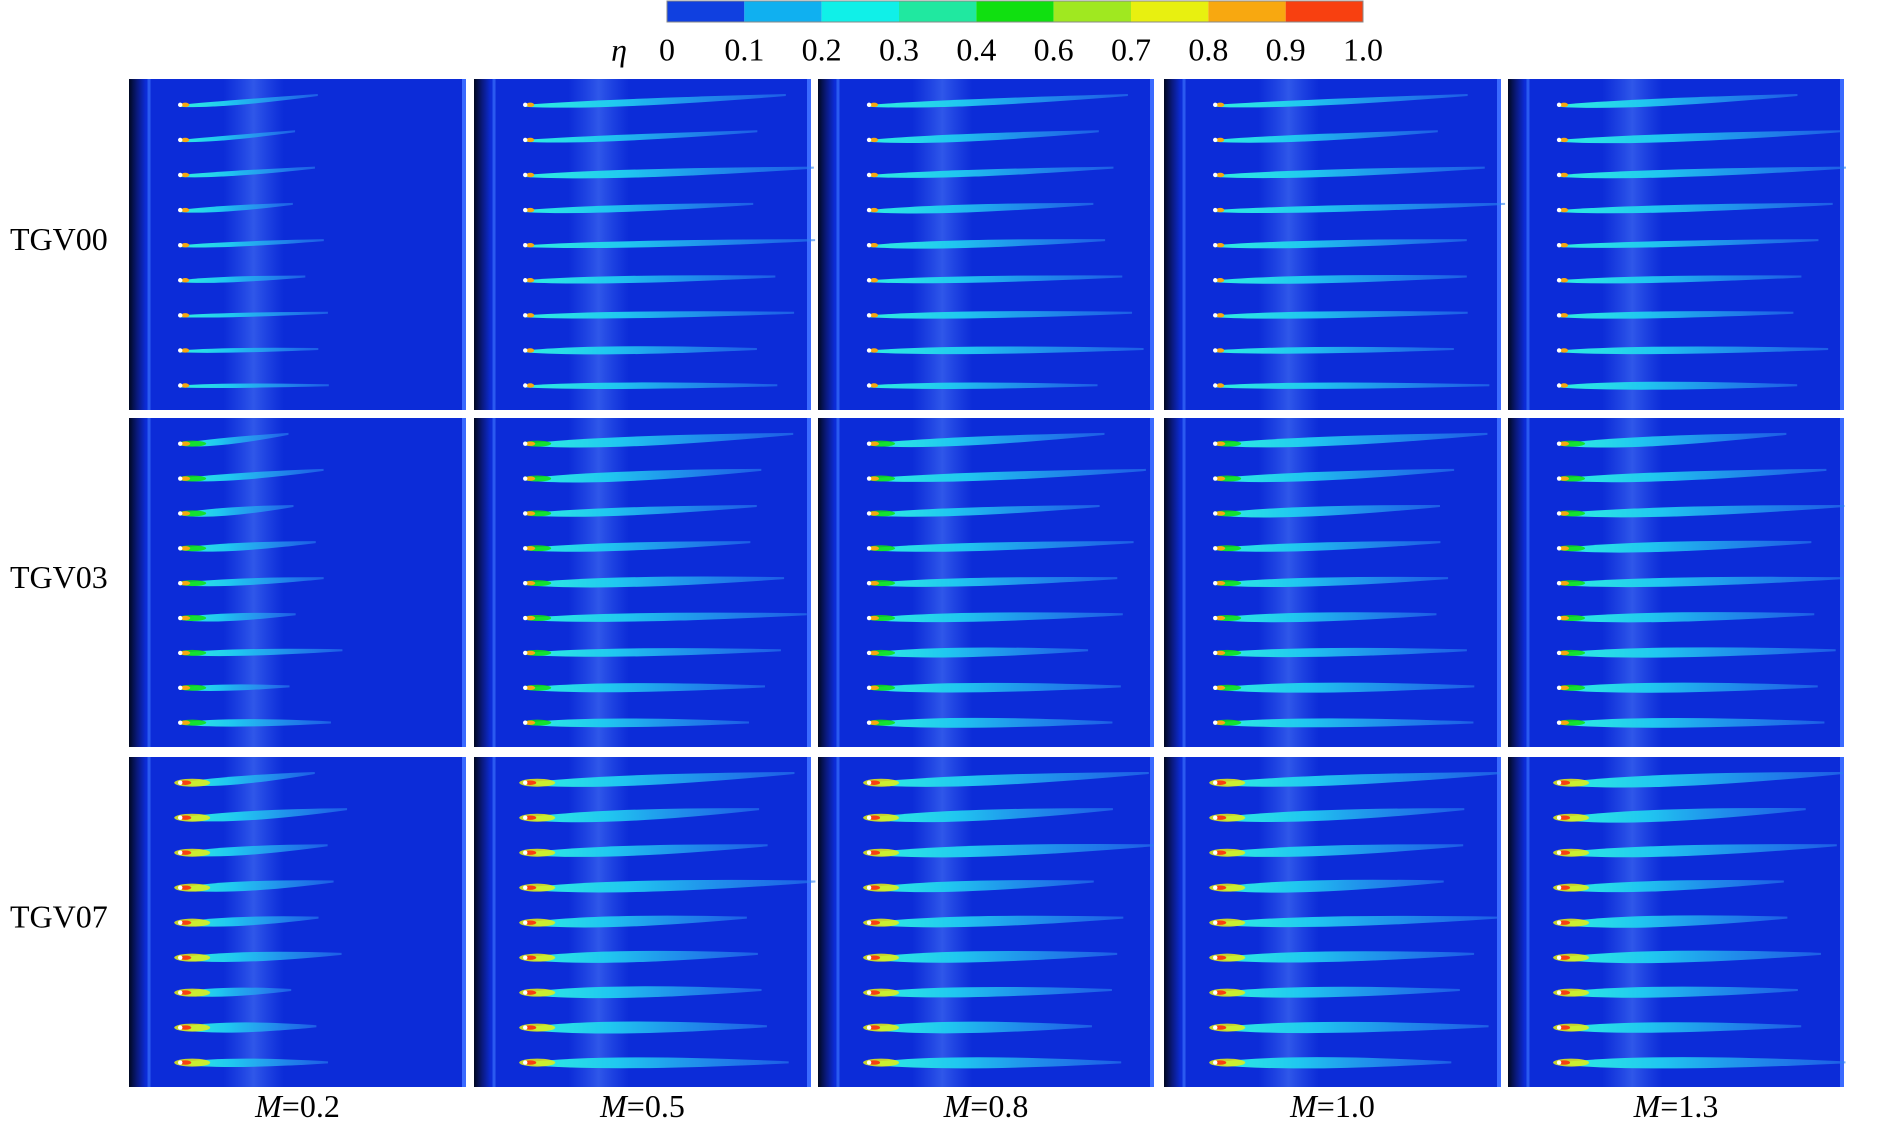 The width and height of the screenshot is (1890, 1128). What do you see at coordinates (1304, 1106) in the screenshot?
I see `column-symbol: M` at bounding box center [1304, 1106].